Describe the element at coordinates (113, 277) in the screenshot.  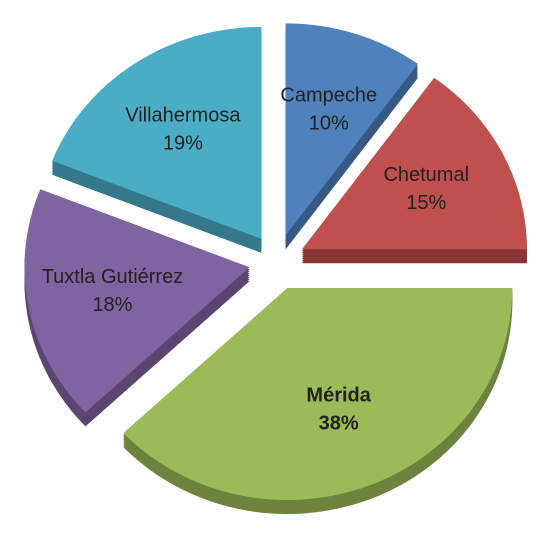
I see `slice-label: Tuxtla Gutiérrez` at that location.